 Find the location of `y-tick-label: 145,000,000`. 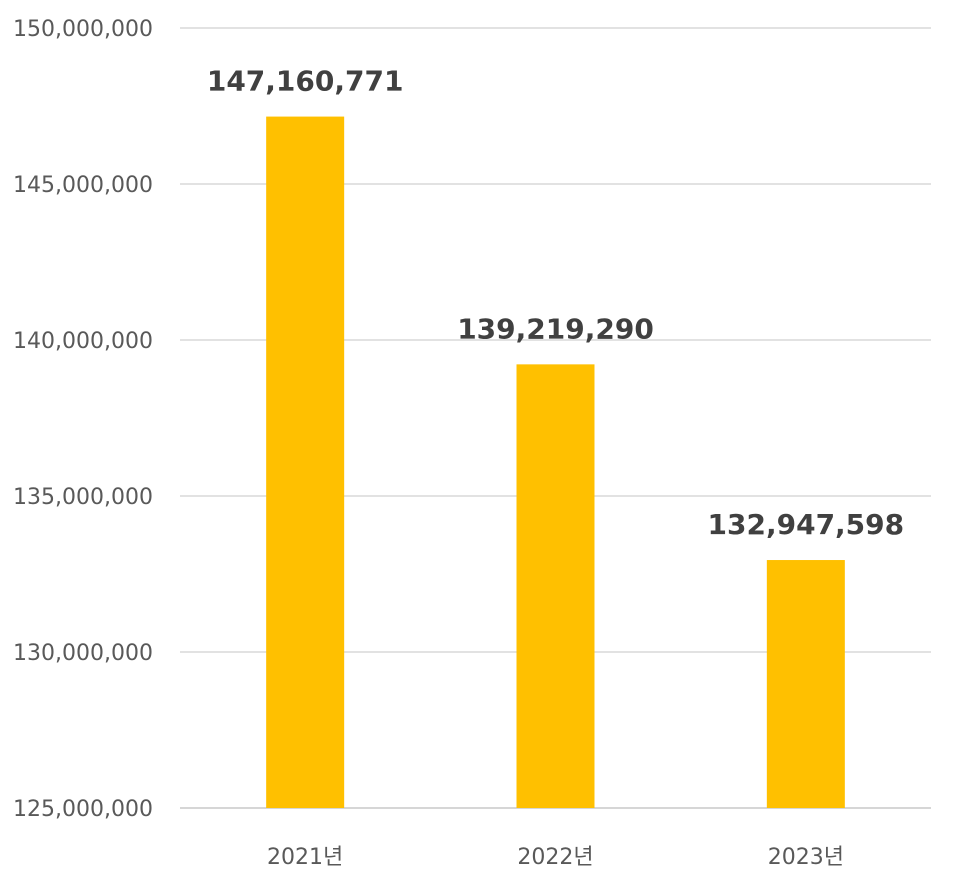

y-tick-label: 145,000,000 is located at coordinates (83, 185).